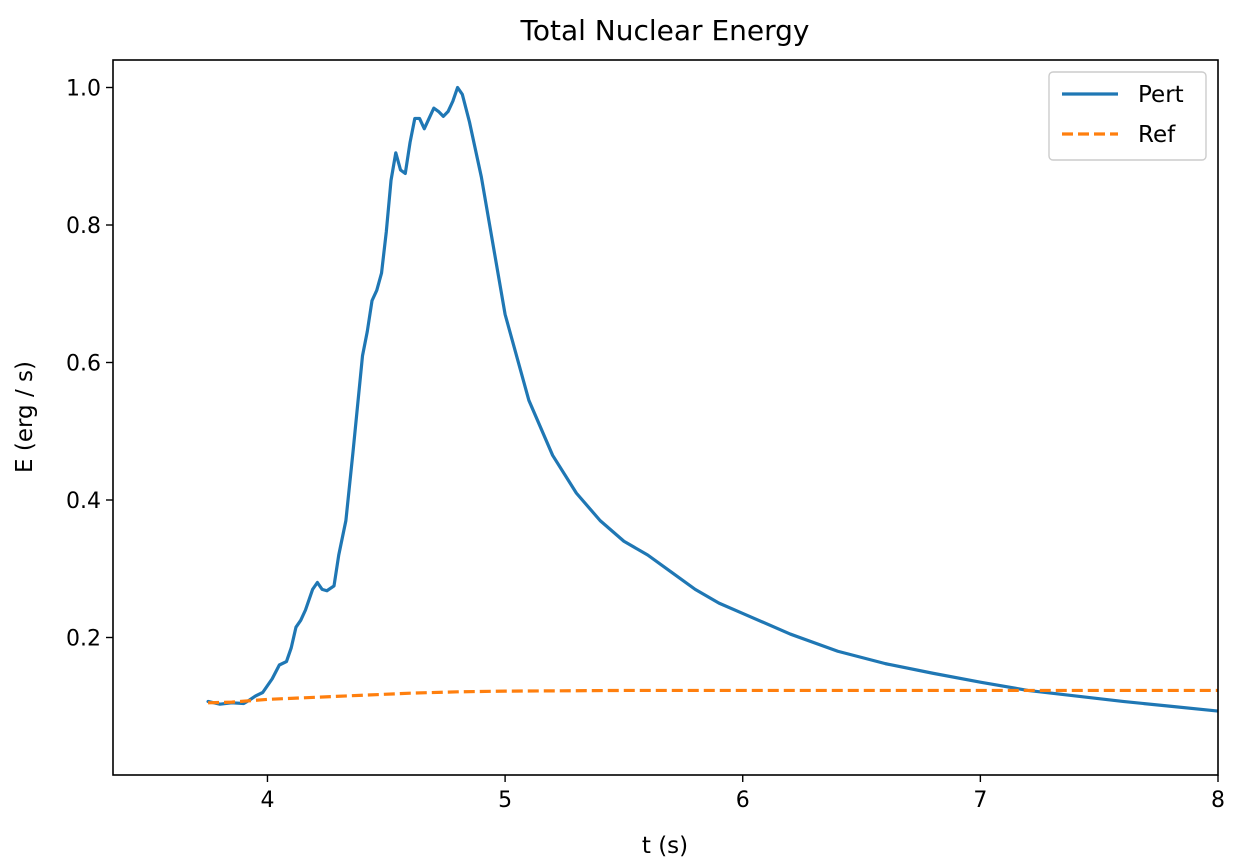 This screenshot has height=859, width=1250. I want to click on x-axis: 4 5 6 7 8, so click(742, 794).